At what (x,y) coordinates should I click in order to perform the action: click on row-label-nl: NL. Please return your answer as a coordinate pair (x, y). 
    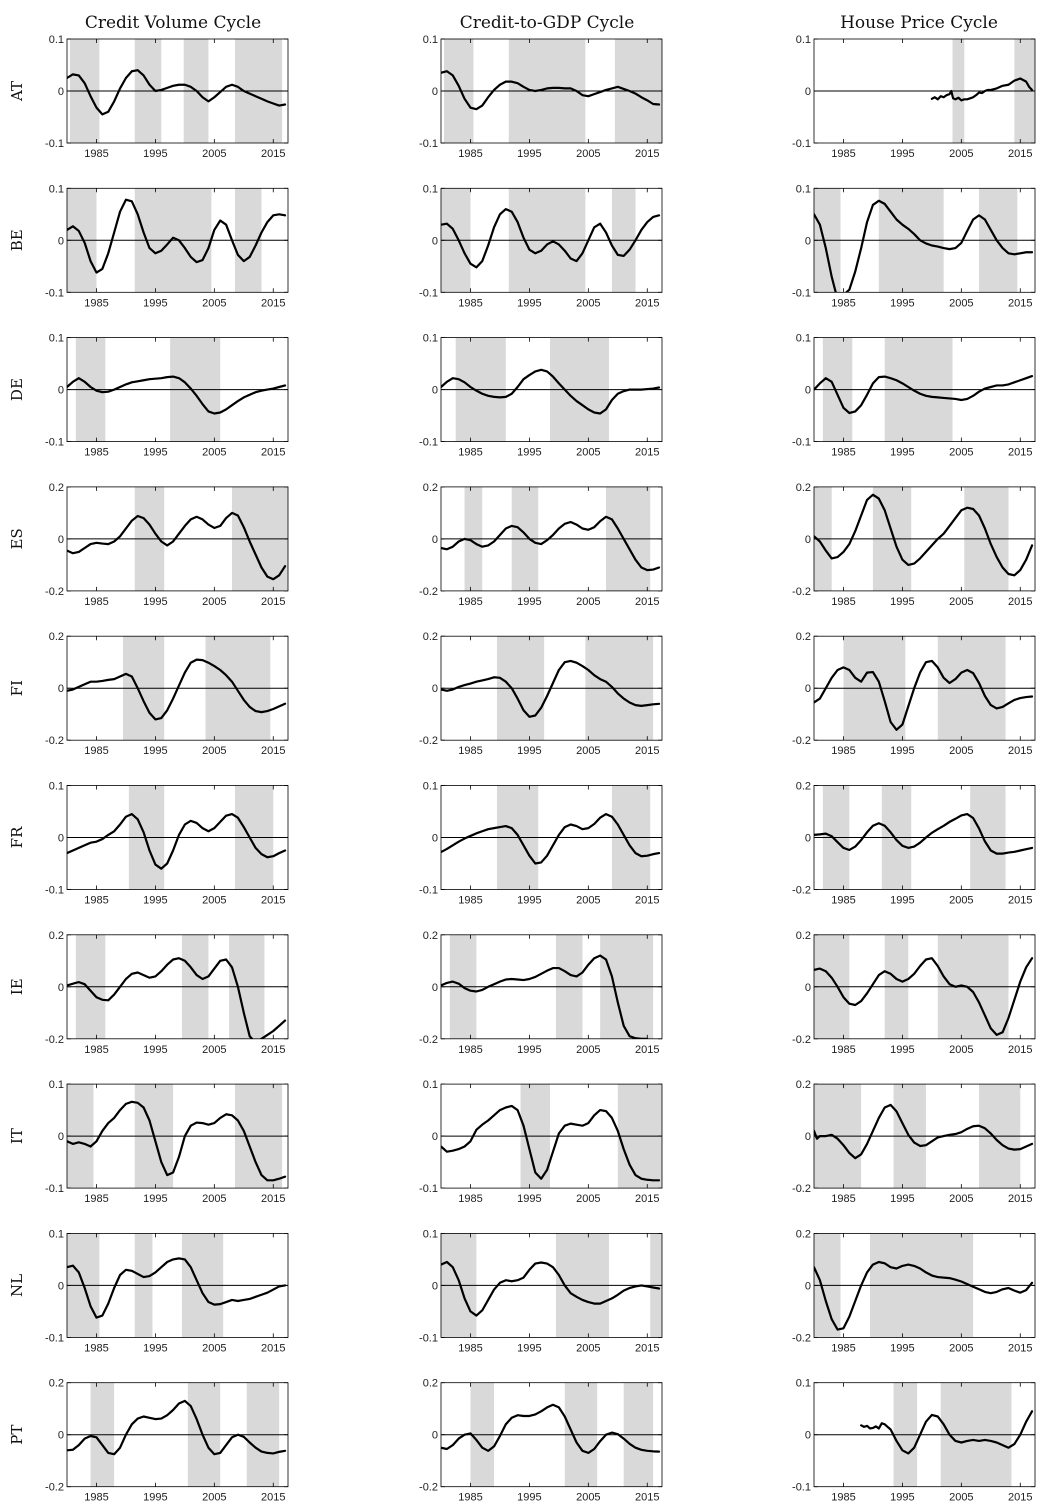
    Looking at the image, I should click on (17, 1285).